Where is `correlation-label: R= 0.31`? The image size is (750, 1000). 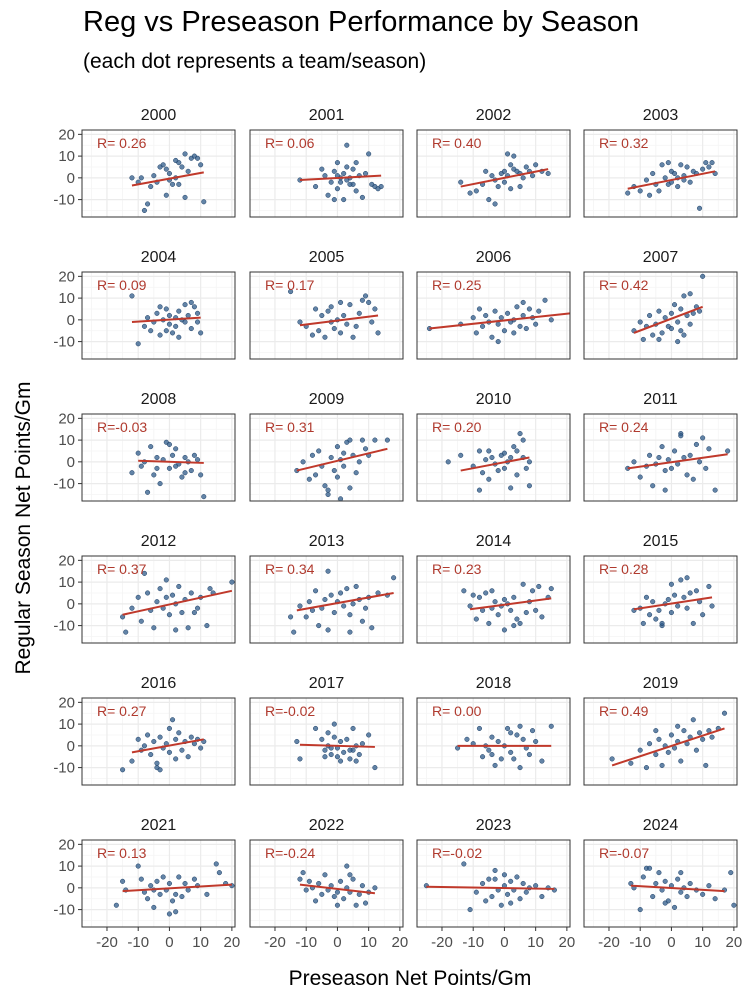
correlation-label: R= 0.31 is located at coordinates (290, 427).